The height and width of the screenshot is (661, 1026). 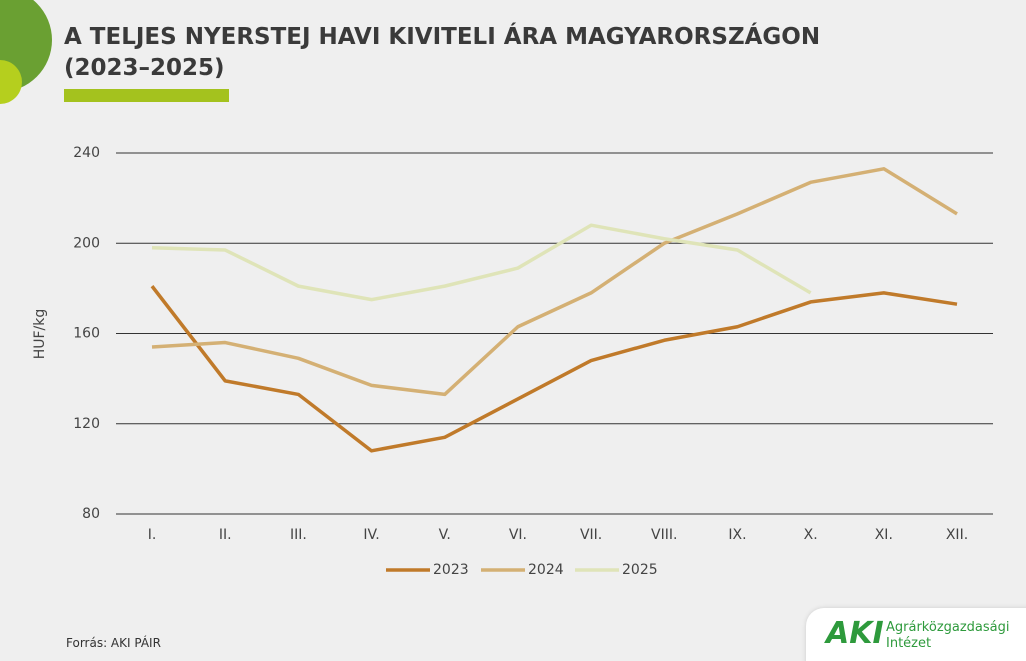 What do you see at coordinates (371, 535) in the screenshot?
I see `x-tick-label: IV.` at bounding box center [371, 535].